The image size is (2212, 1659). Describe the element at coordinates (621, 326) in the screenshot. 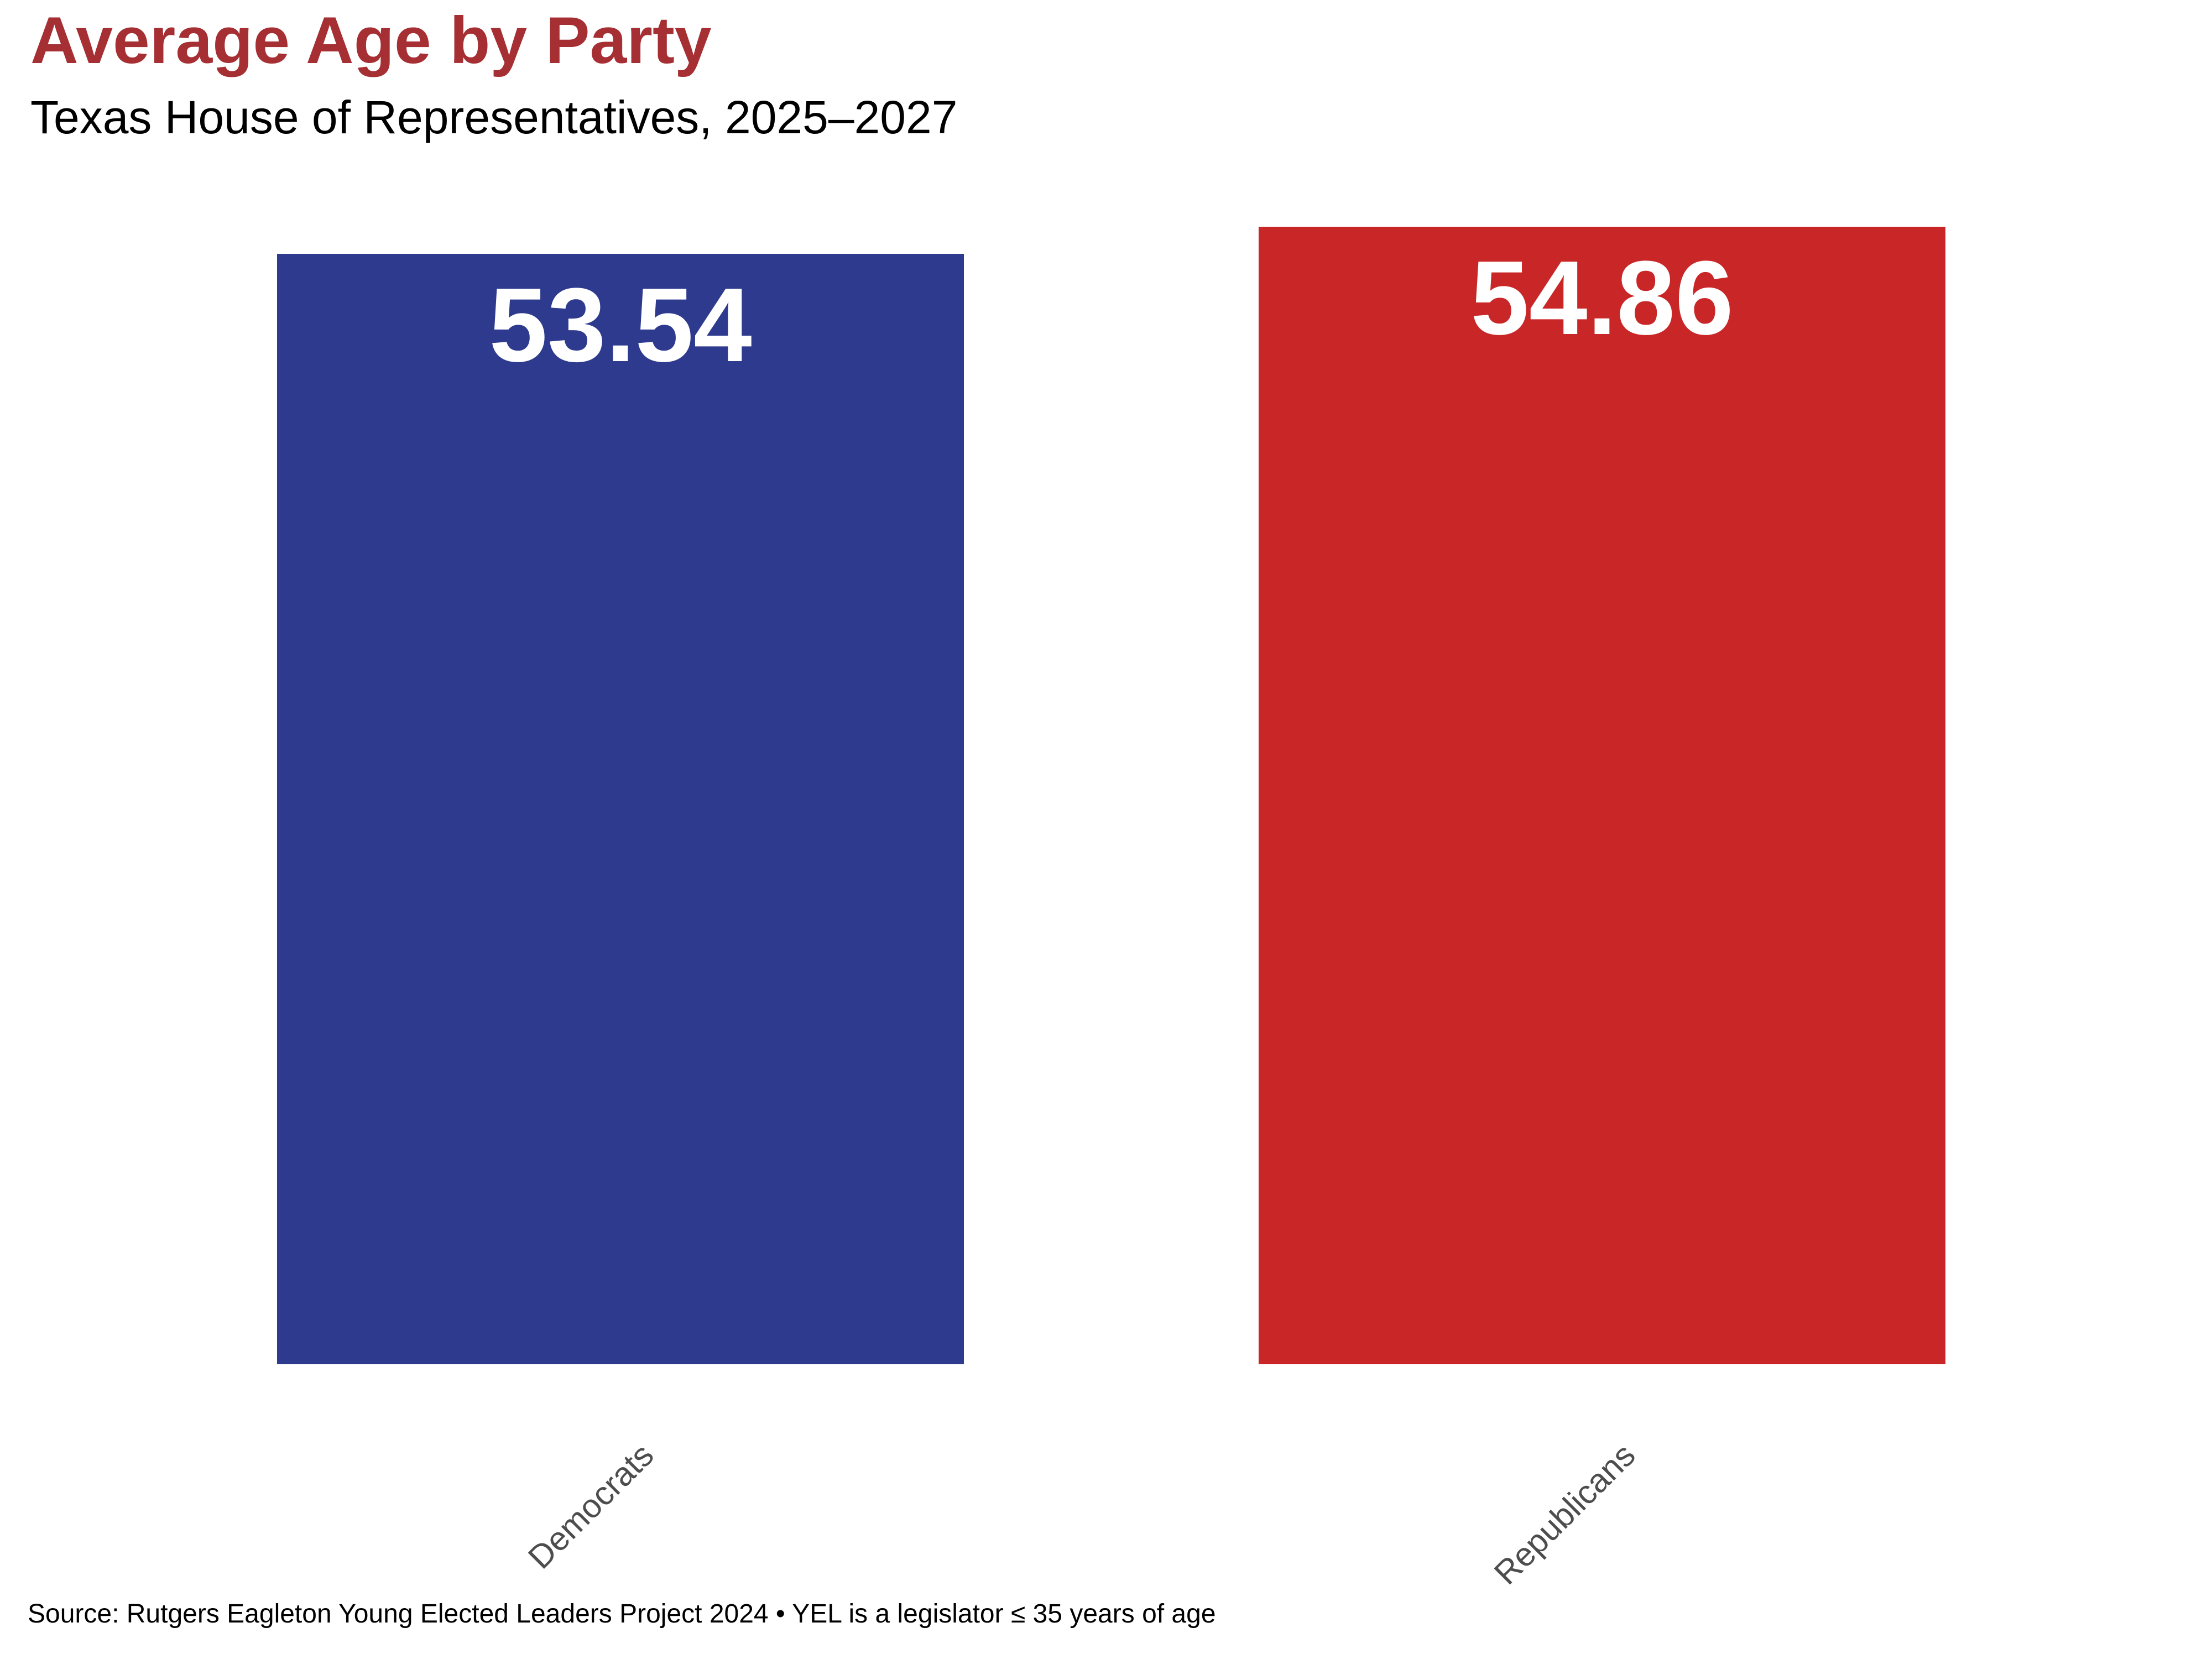

I see `bar-democrats-value-label: 53.54` at that location.